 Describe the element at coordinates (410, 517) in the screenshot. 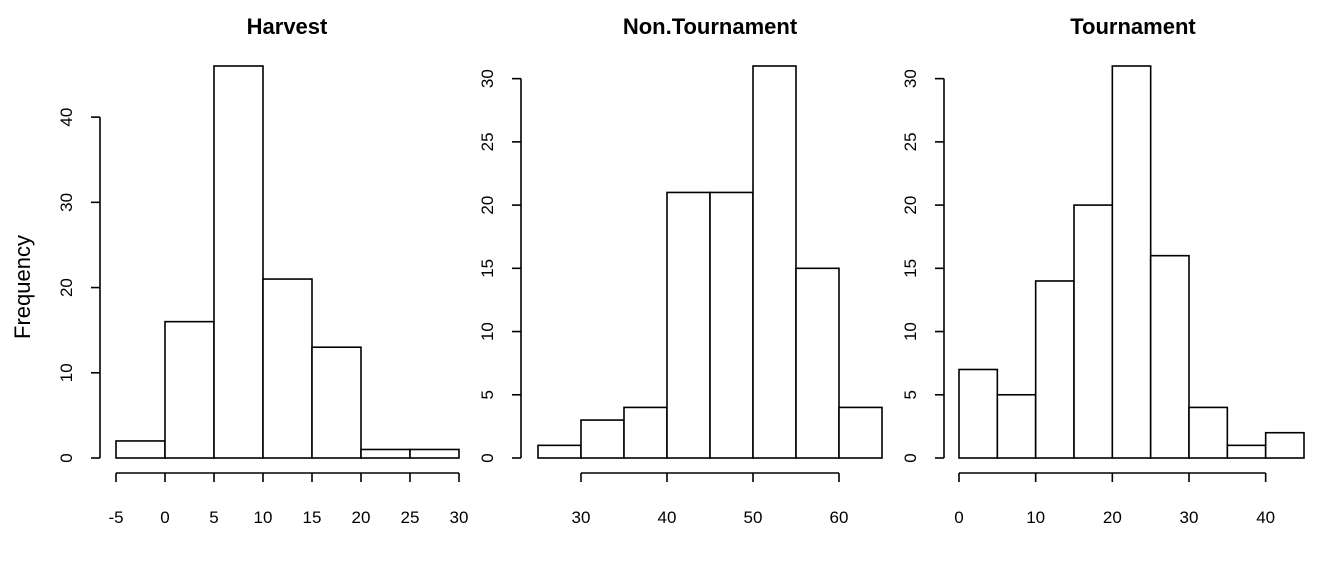

I see `x-tick-label: 25` at that location.